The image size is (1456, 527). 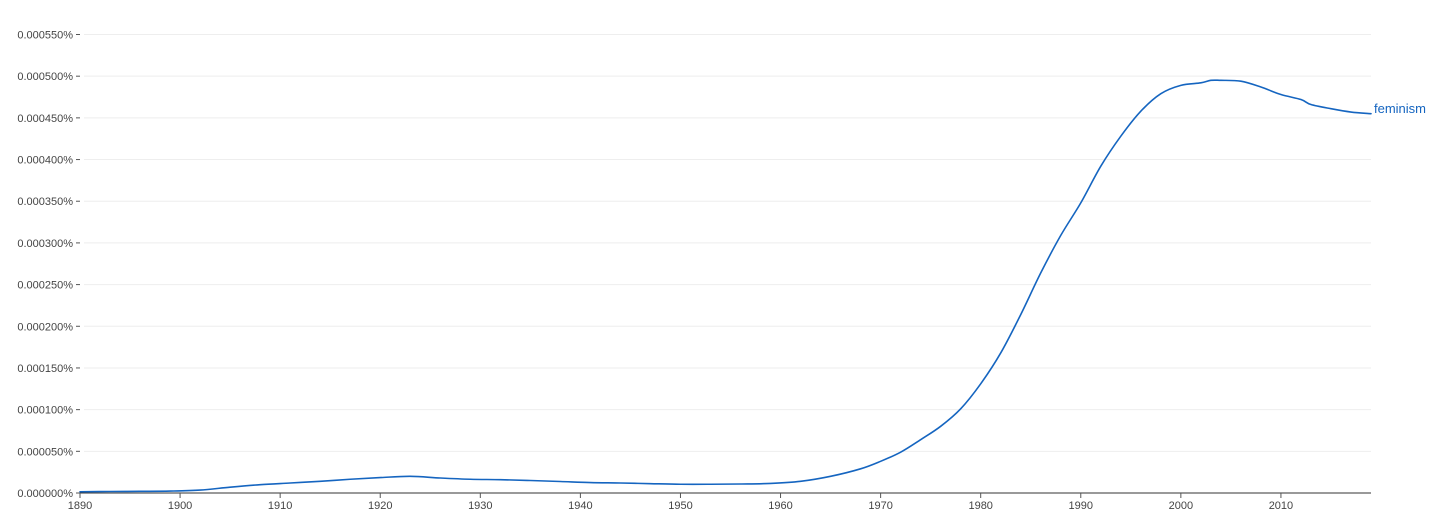 What do you see at coordinates (45, 36) in the screenshot?
I see `y-tick-label: 0.000550%` at bounding box center [45, 36].